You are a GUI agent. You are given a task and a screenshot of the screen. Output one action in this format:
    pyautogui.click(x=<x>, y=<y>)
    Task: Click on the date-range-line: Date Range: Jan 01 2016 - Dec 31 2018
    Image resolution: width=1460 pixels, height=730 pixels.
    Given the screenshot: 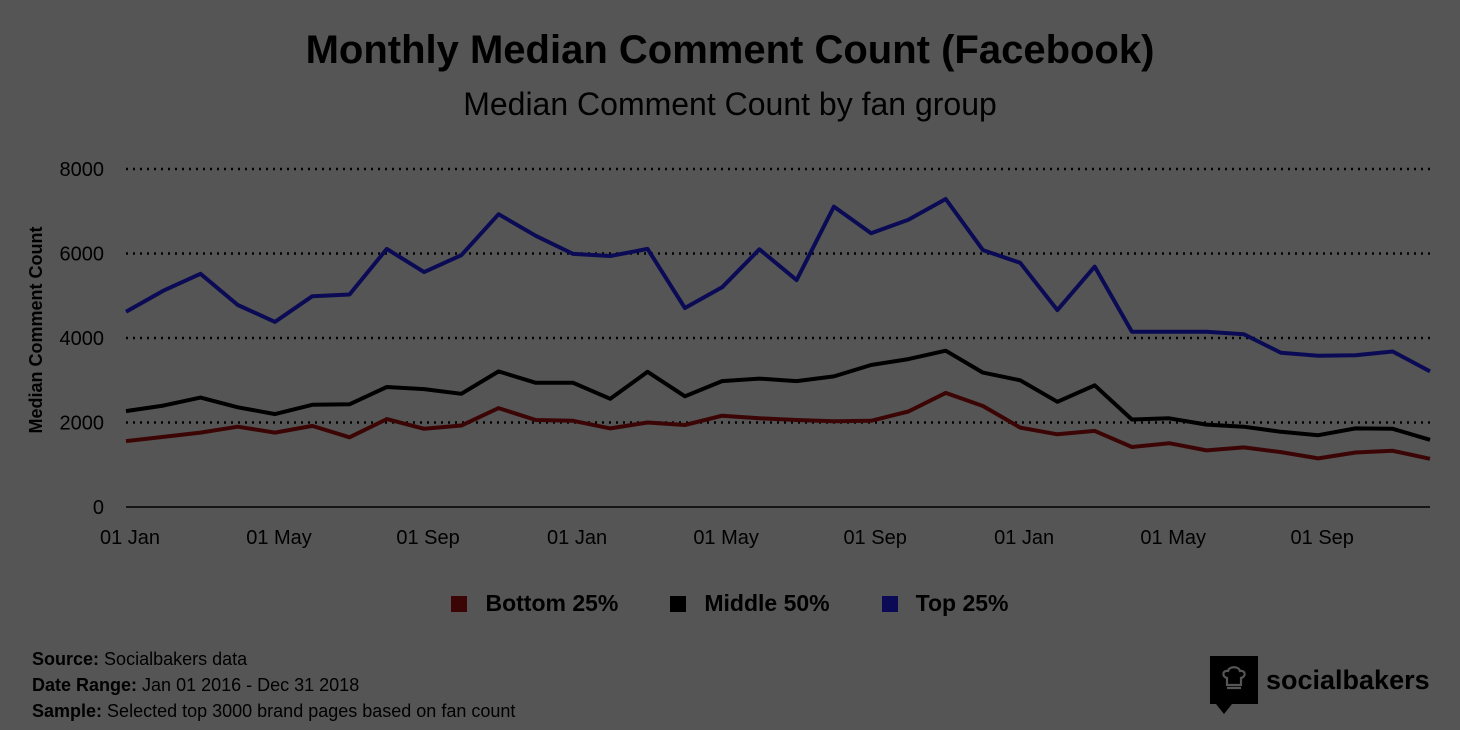 What is the action you would take?
    pyautogui.click(x=273, y=685)
    